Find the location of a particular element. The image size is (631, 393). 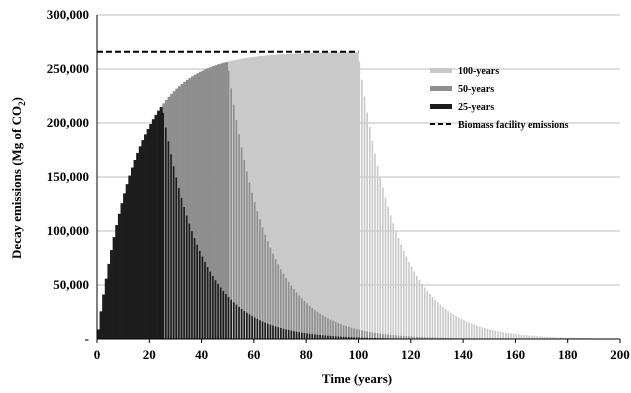

x-axis-title: Time (years) is located at coordinates (357, 378).